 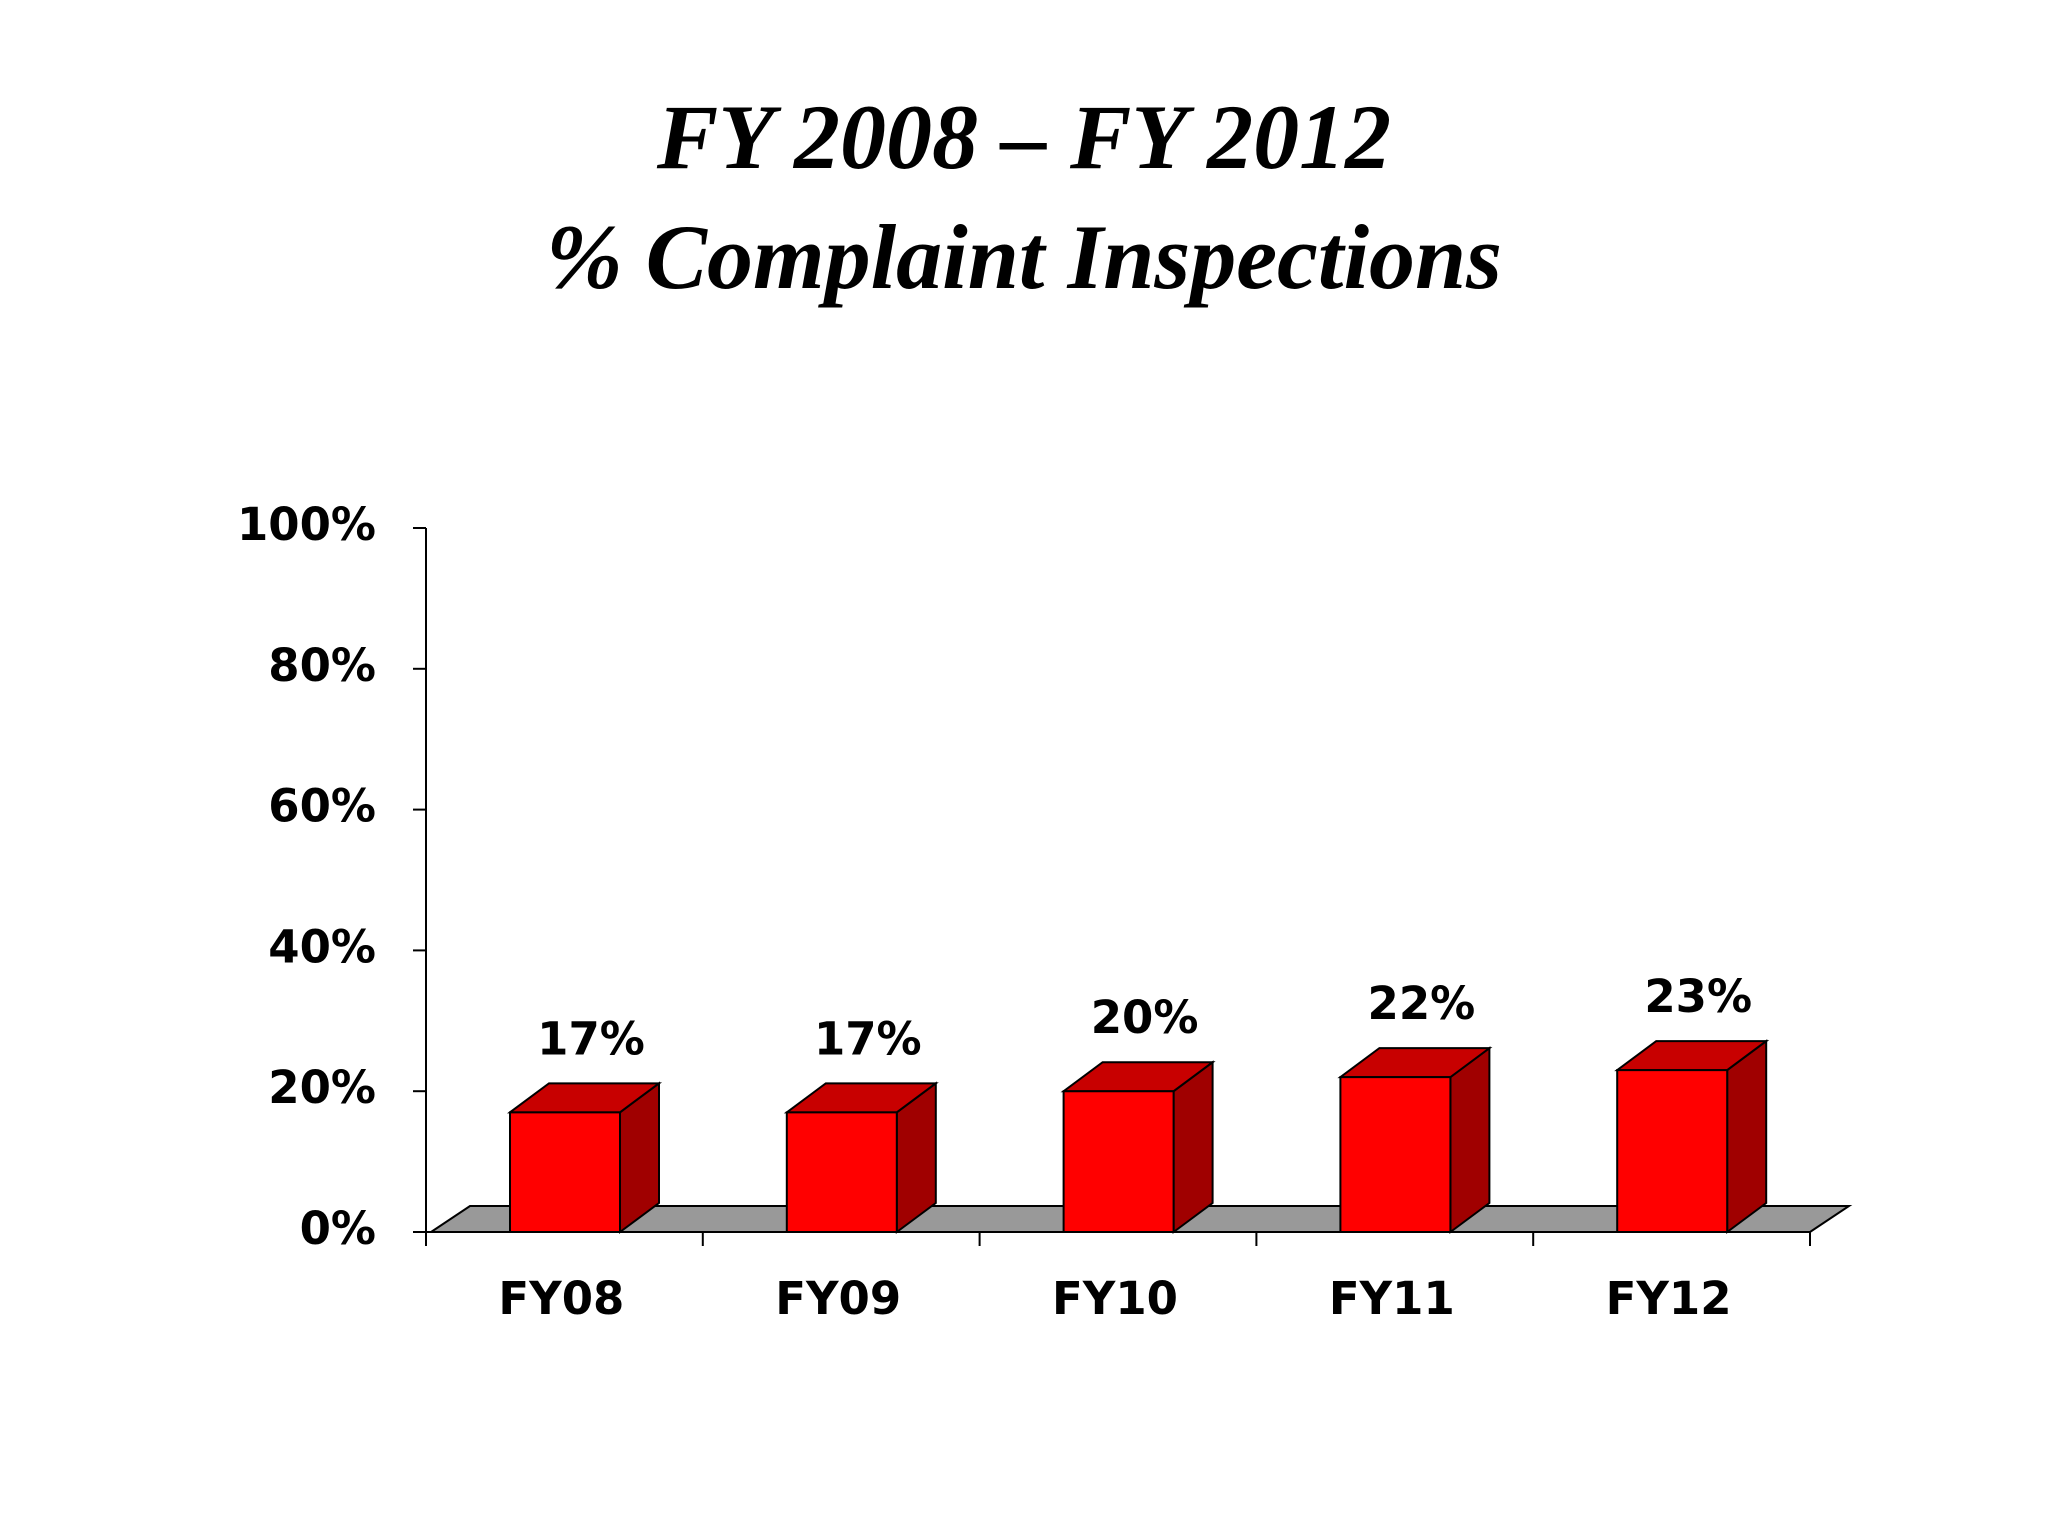 What do you see at coordinates (1145, 1017) in the screenshot?
I see `value-label: 20%` at bounding box center [1145, 1017].